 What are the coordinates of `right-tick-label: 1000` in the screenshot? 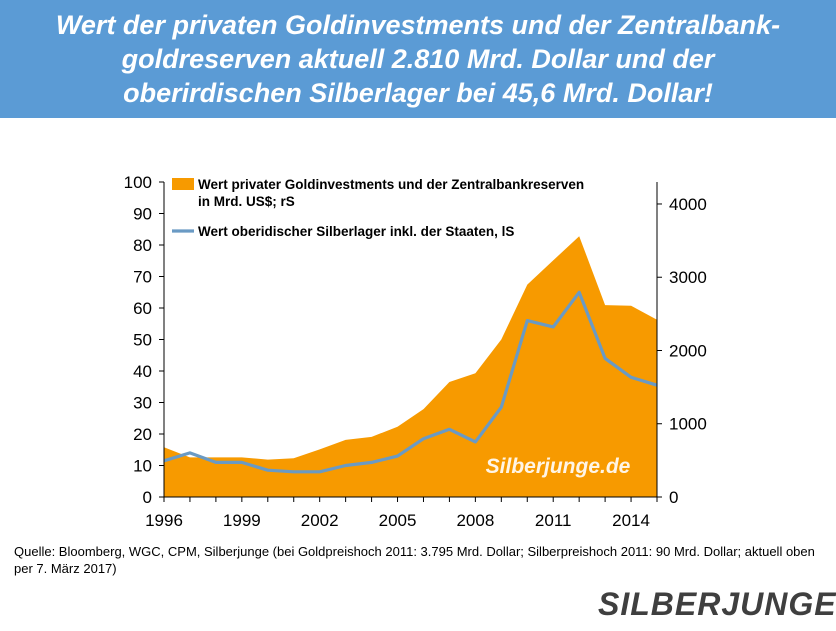 It's located at (688, 424).